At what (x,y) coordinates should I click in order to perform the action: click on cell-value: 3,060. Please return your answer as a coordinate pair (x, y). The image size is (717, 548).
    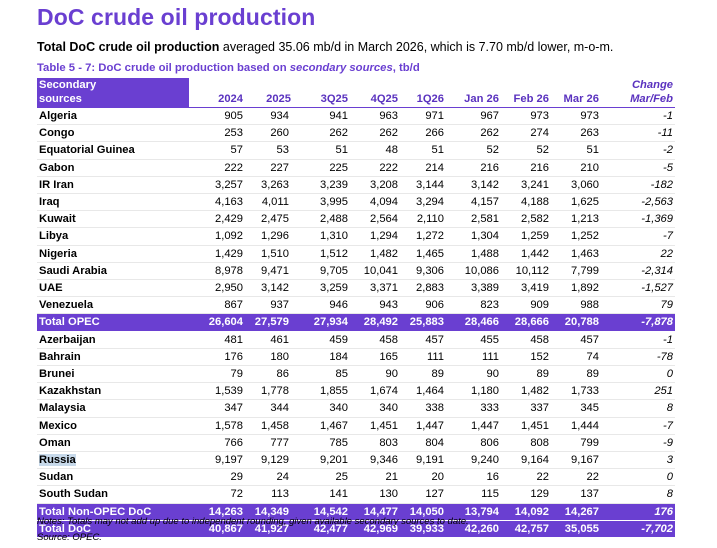
    Looking at the image, I should click on (576, 185).